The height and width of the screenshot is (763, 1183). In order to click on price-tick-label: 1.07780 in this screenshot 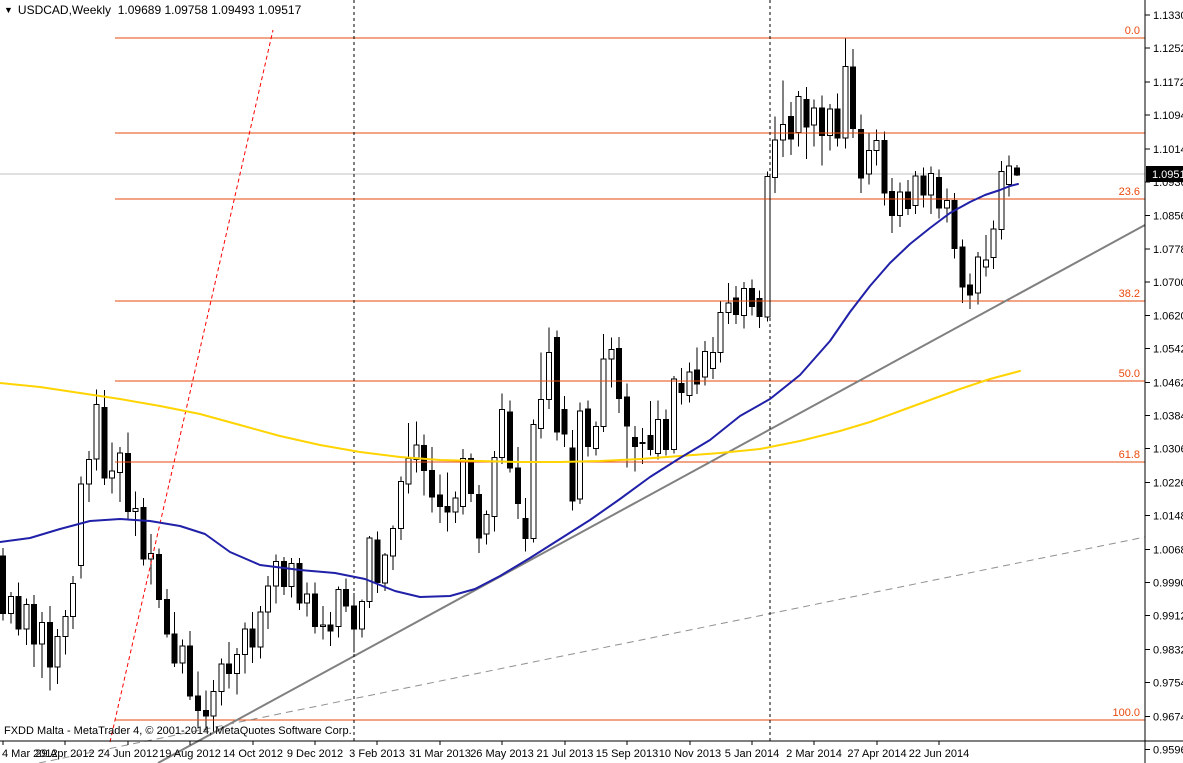, I will do `click(1168, 250)`.